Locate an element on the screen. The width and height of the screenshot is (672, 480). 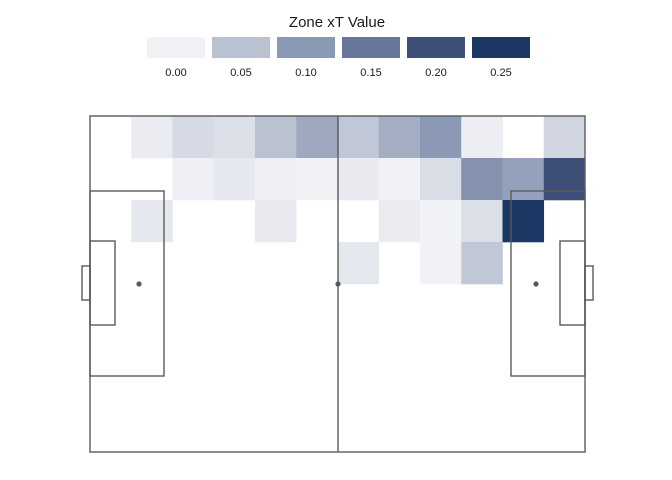
left-six-yard-box is located at coordinates (102, 283).